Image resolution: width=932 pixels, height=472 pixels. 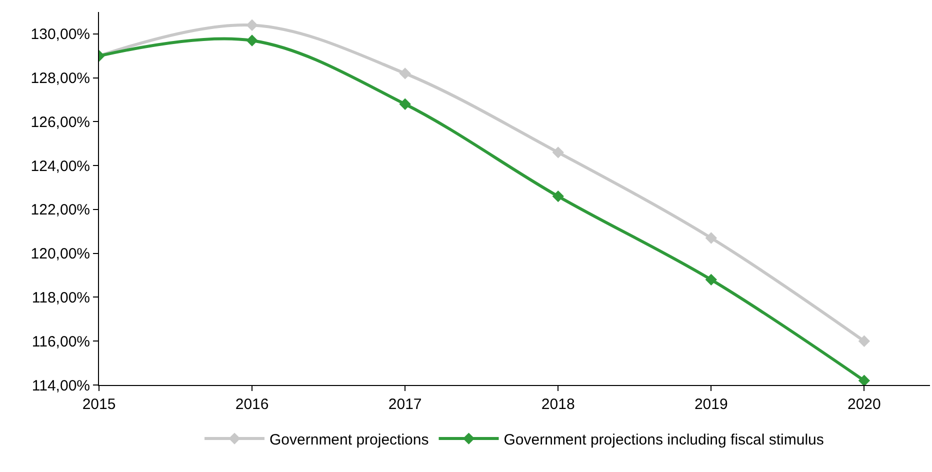 What do you see at coordinates (60, 122) in the screenshot?
I see `y-tick-label: 126,00%` at bounding box center [60, 122].